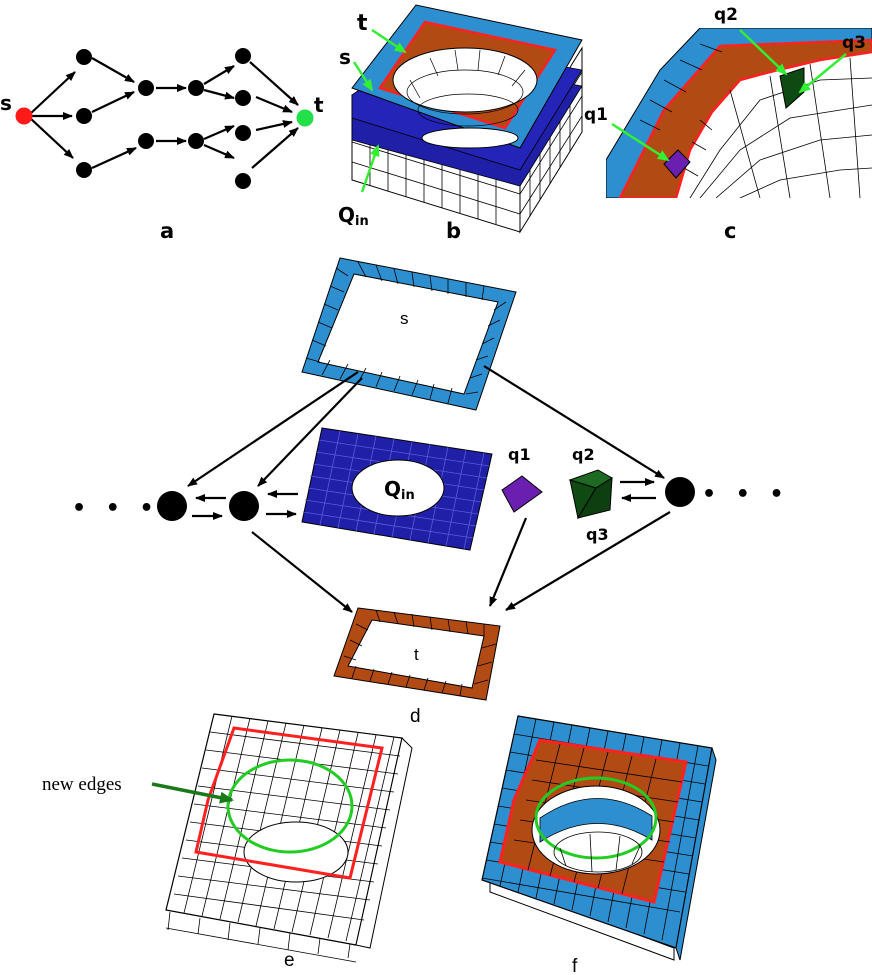  I want to click on arrow-qin-pointer, so click(370, 168).